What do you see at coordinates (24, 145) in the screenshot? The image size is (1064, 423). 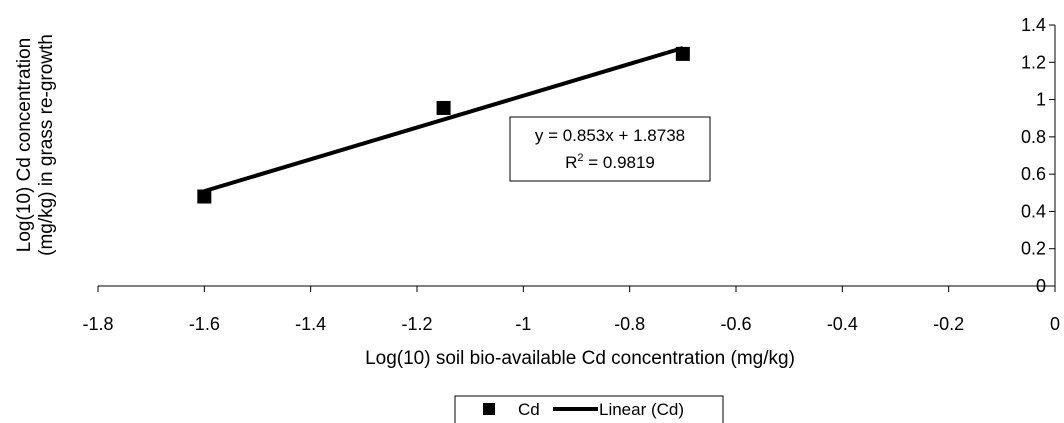 I see `y-axis-title-line-1: Log(10) Cd concentration` at bounding box center [24, 145].